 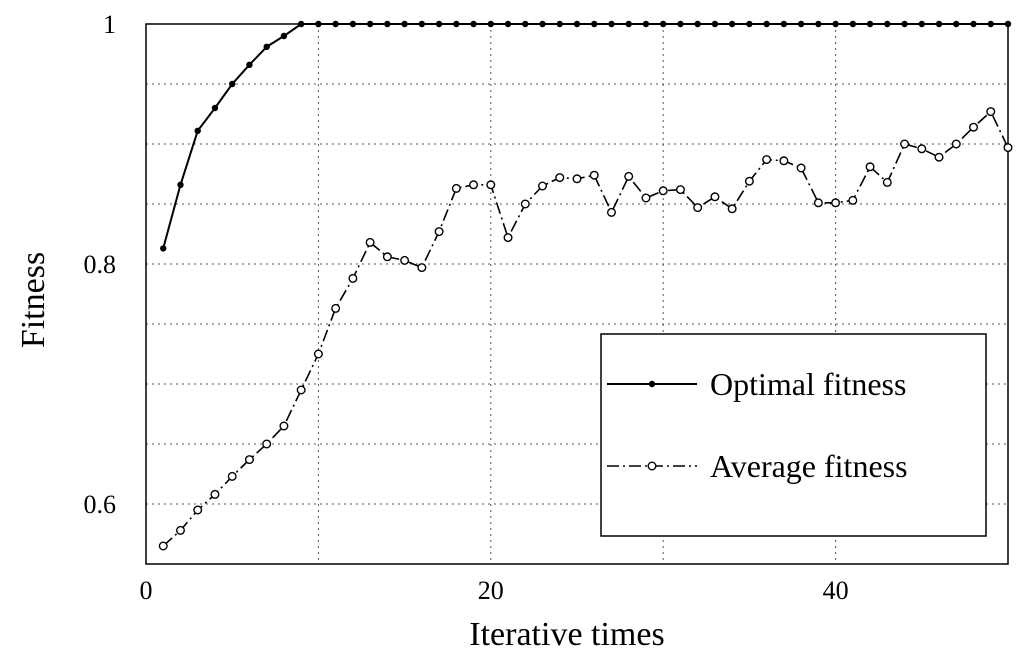 What do you see at coordinates (33, 300) in the screenshot?
I see `y-axis-title: Fitness` at bounding box center [33, 300].